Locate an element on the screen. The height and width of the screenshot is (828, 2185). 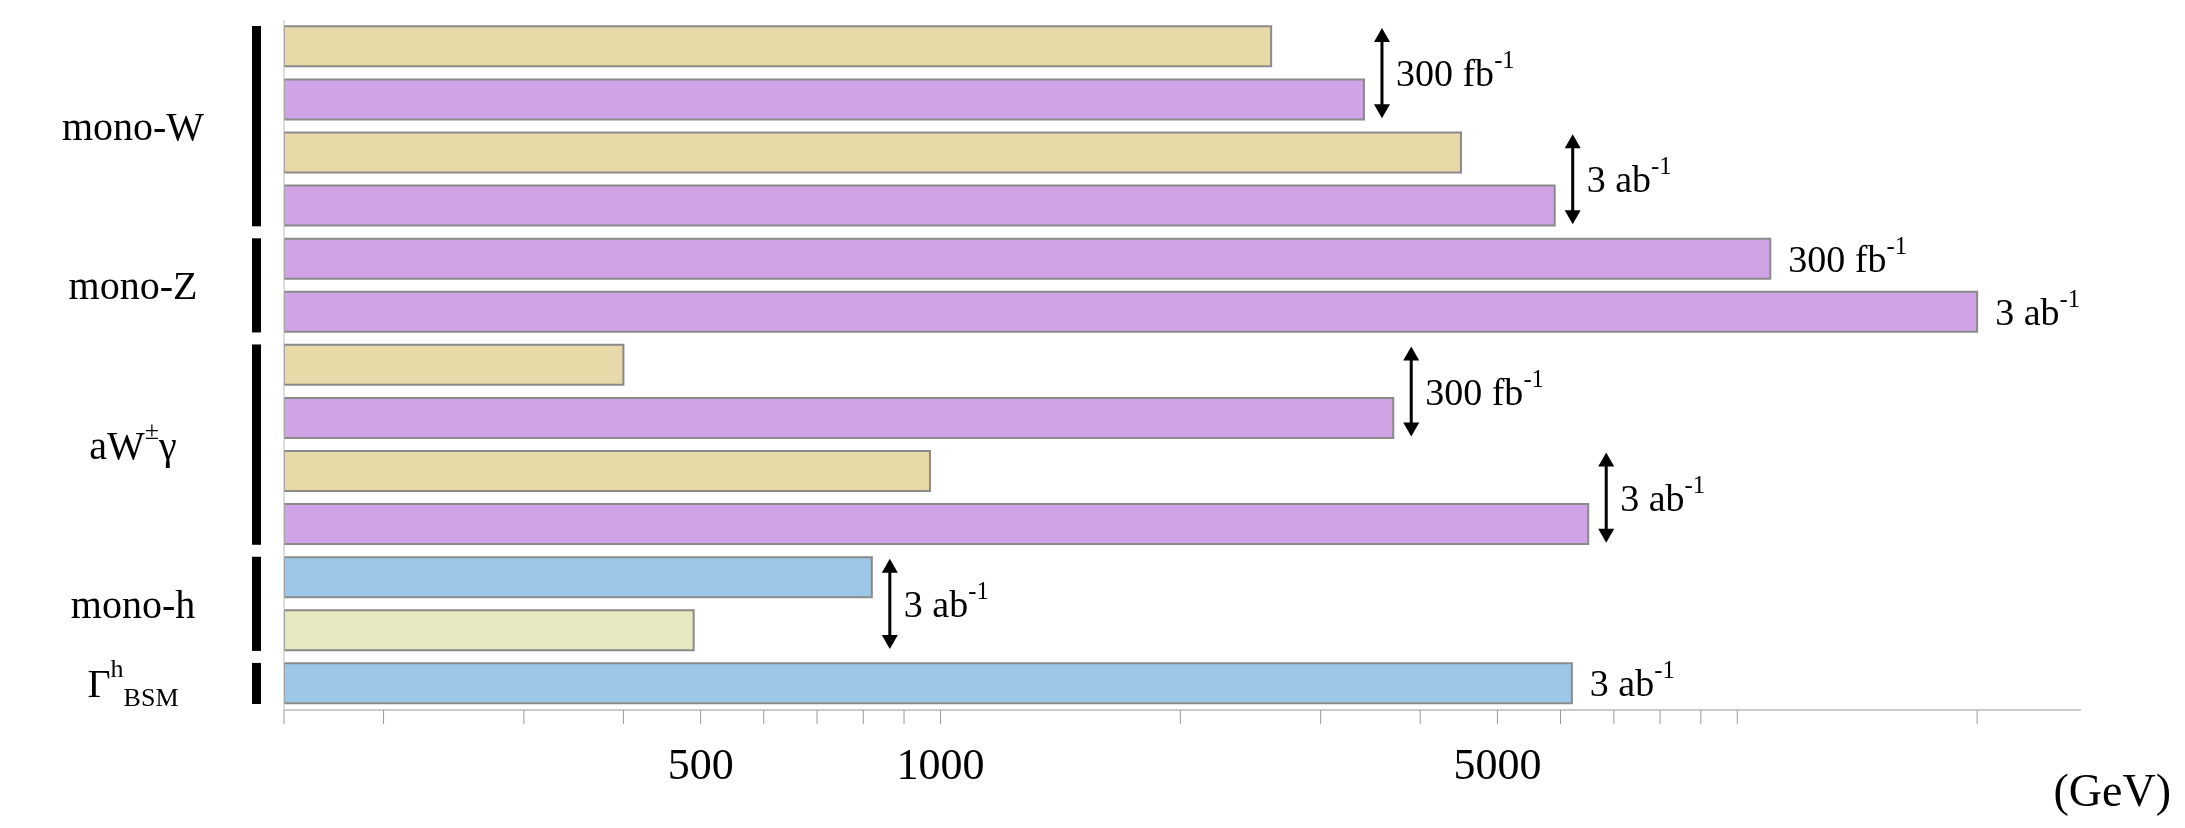
text: mono-Z is located at coordinates (133, 285).